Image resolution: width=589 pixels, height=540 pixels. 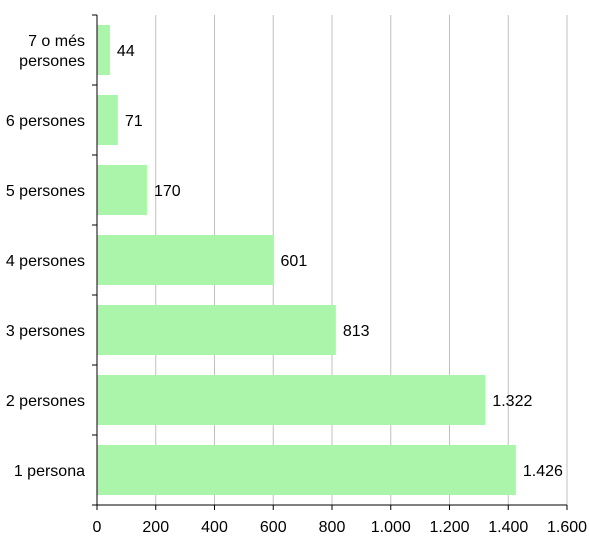 What do you see at coordinates (391, 527) in the screenshot?
I see `x-tick-label: 1.000` at bounding box center [391, 527].